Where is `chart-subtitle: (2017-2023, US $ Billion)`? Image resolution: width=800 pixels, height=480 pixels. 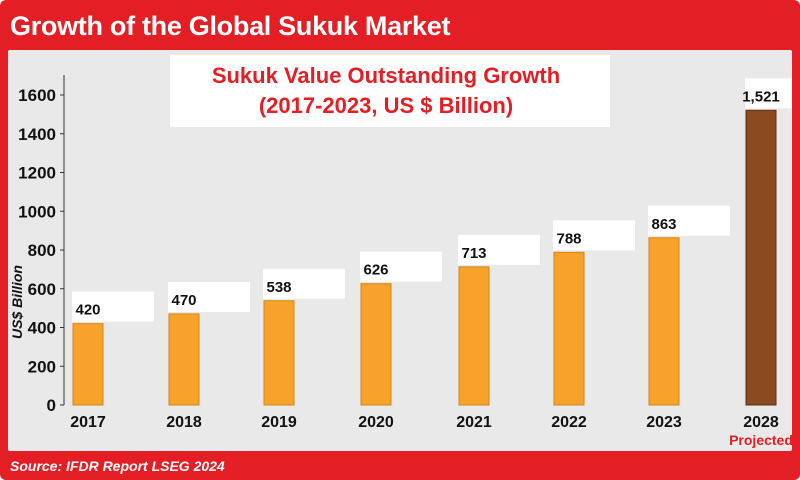
chart-subtitle: (2017-2023, US $ Billion) is located at coordinates (386, 105).